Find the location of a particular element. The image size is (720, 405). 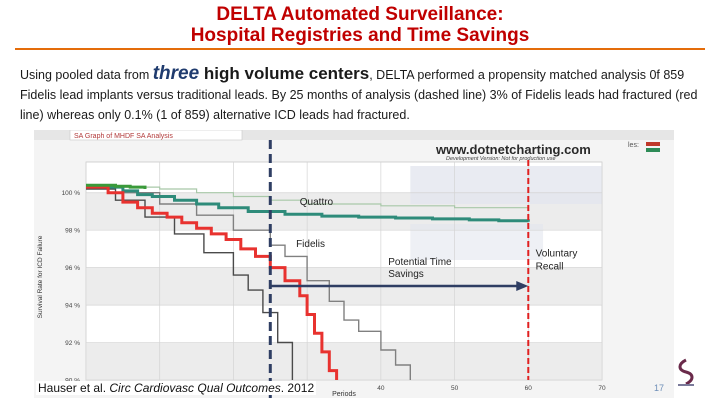

slide-title-line1: DELTA Automated Surveillance: is located at coordinates (360, 14).